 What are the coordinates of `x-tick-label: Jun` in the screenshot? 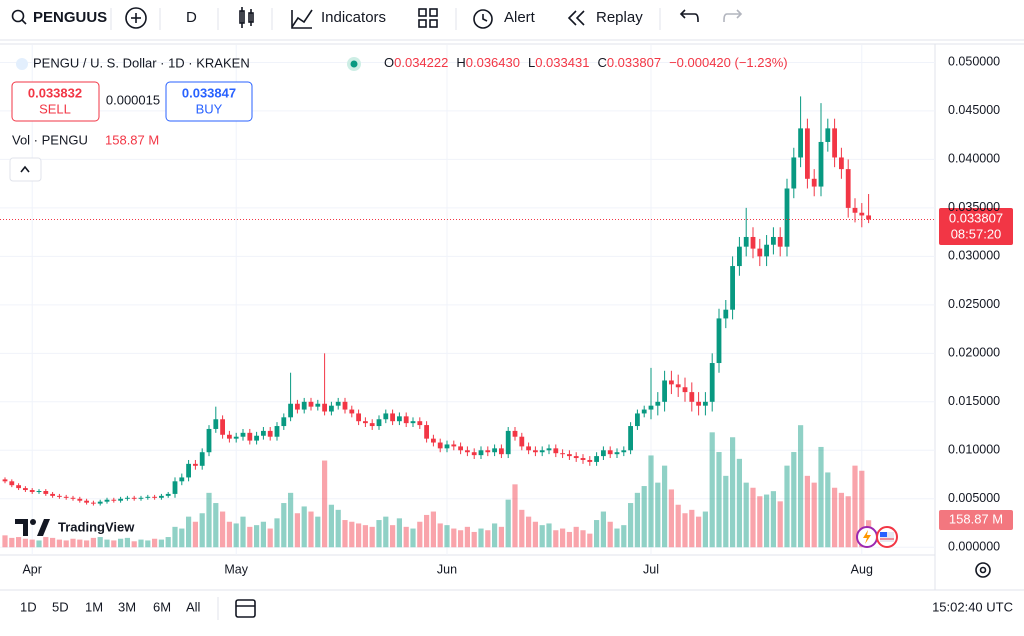 It's located at (447, 569).